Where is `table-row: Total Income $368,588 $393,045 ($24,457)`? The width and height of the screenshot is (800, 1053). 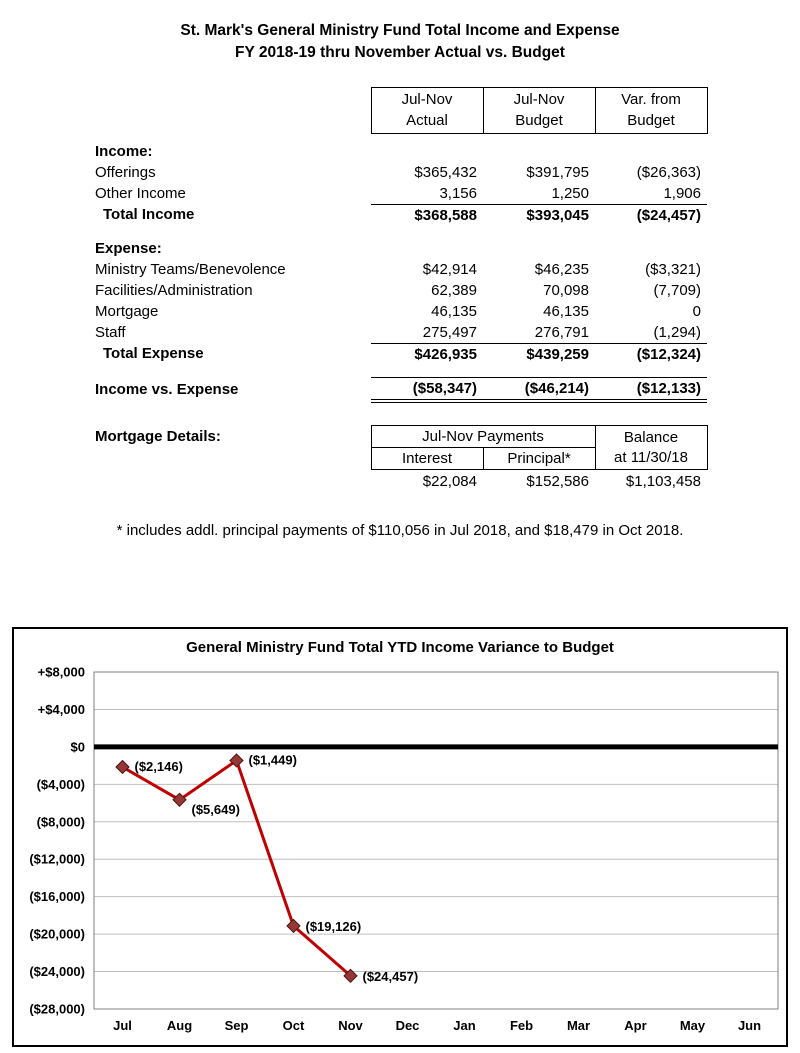
table-row: Total Income $368,588 $393,045 ($24,457) is located at coordinates (401, 214).